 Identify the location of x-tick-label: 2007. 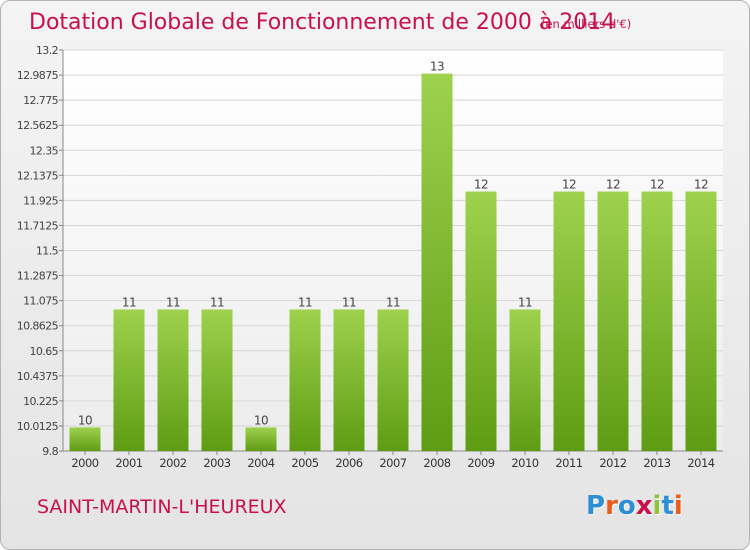
(392, 463).